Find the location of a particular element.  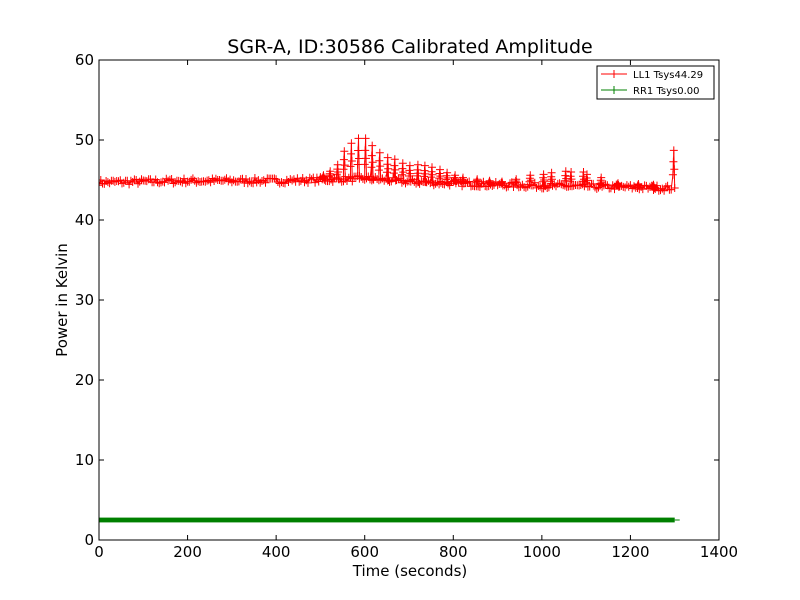

y-tick-label: 50 is located at coordinates (84, 140).